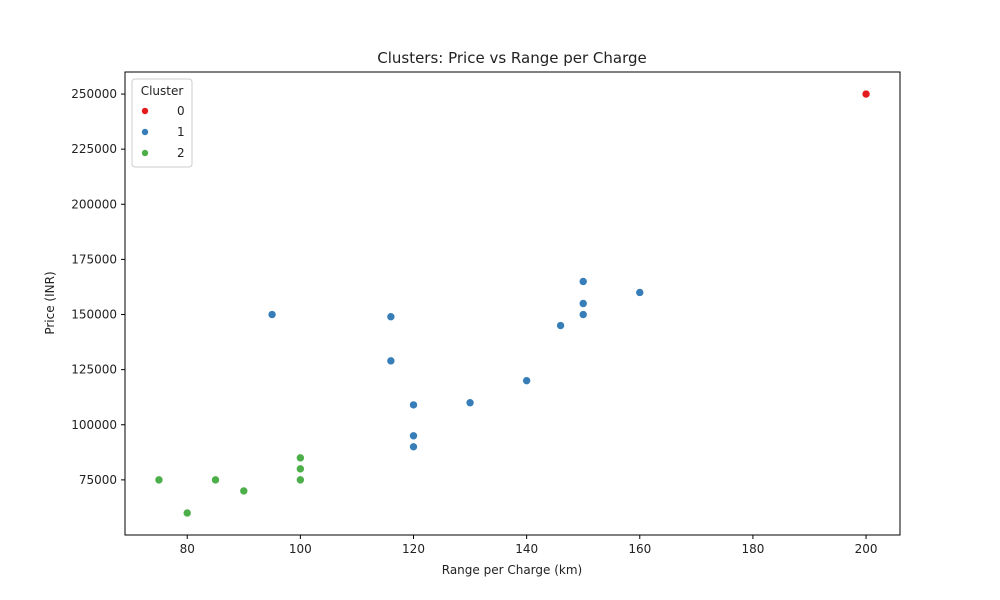 This screenshot has height=600, width=1000. I want to click on y-tick-label: 200000, so click(94, 204).